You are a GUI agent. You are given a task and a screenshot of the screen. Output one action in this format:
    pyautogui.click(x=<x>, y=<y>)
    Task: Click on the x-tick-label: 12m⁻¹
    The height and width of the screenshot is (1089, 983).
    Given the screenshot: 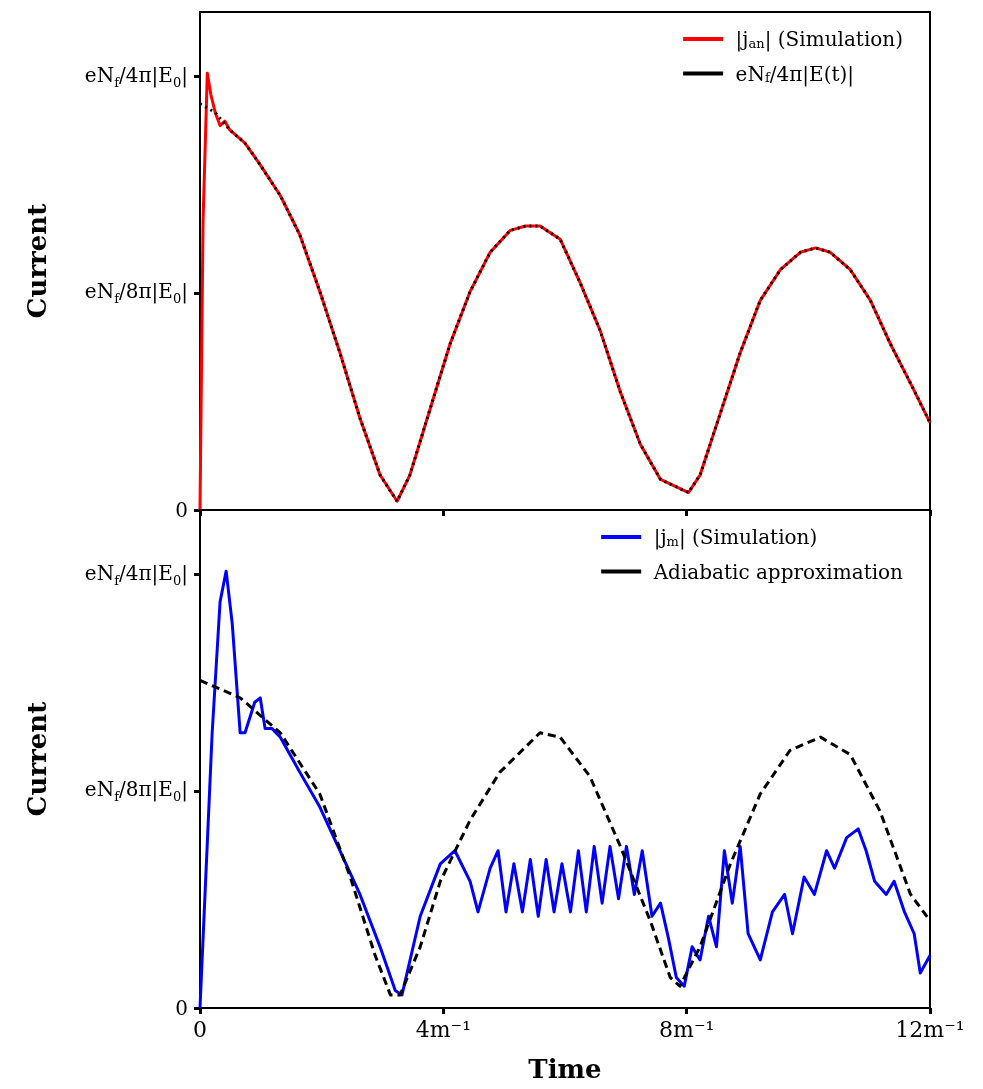 What is the action you would take?
    pyautogui.click(x=930, y=1029)
    